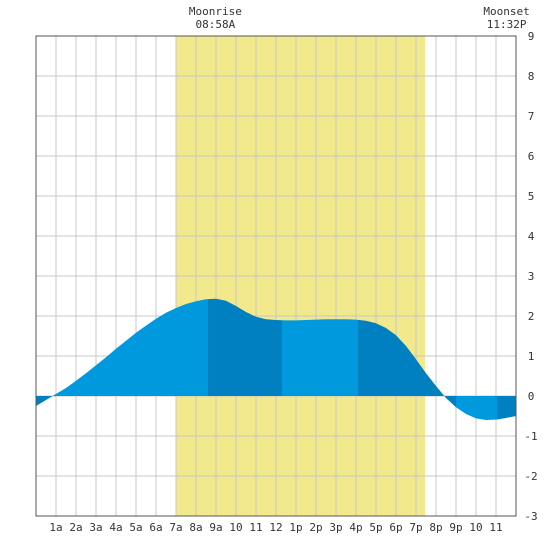  I want to click on x-tick-label: 9p, so click(455, 527).